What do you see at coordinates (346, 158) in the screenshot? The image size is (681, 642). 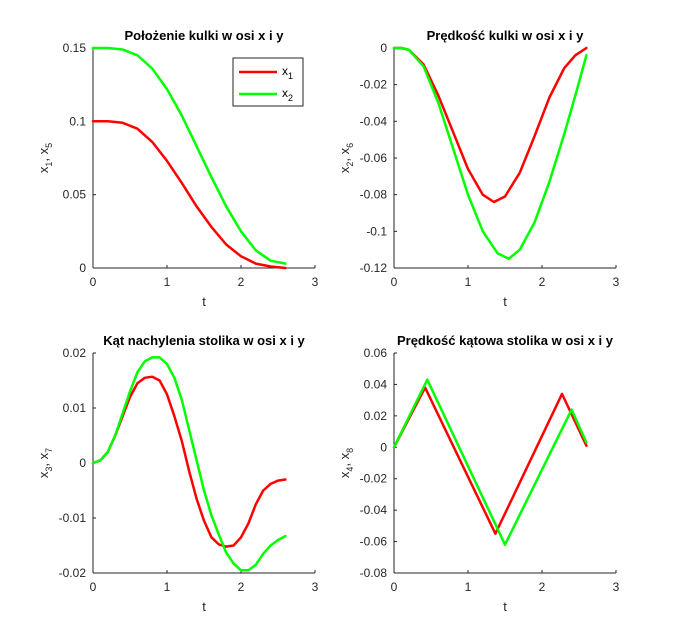 I see `y-axis-label: x2, x6` at bounding box center [346, 158].